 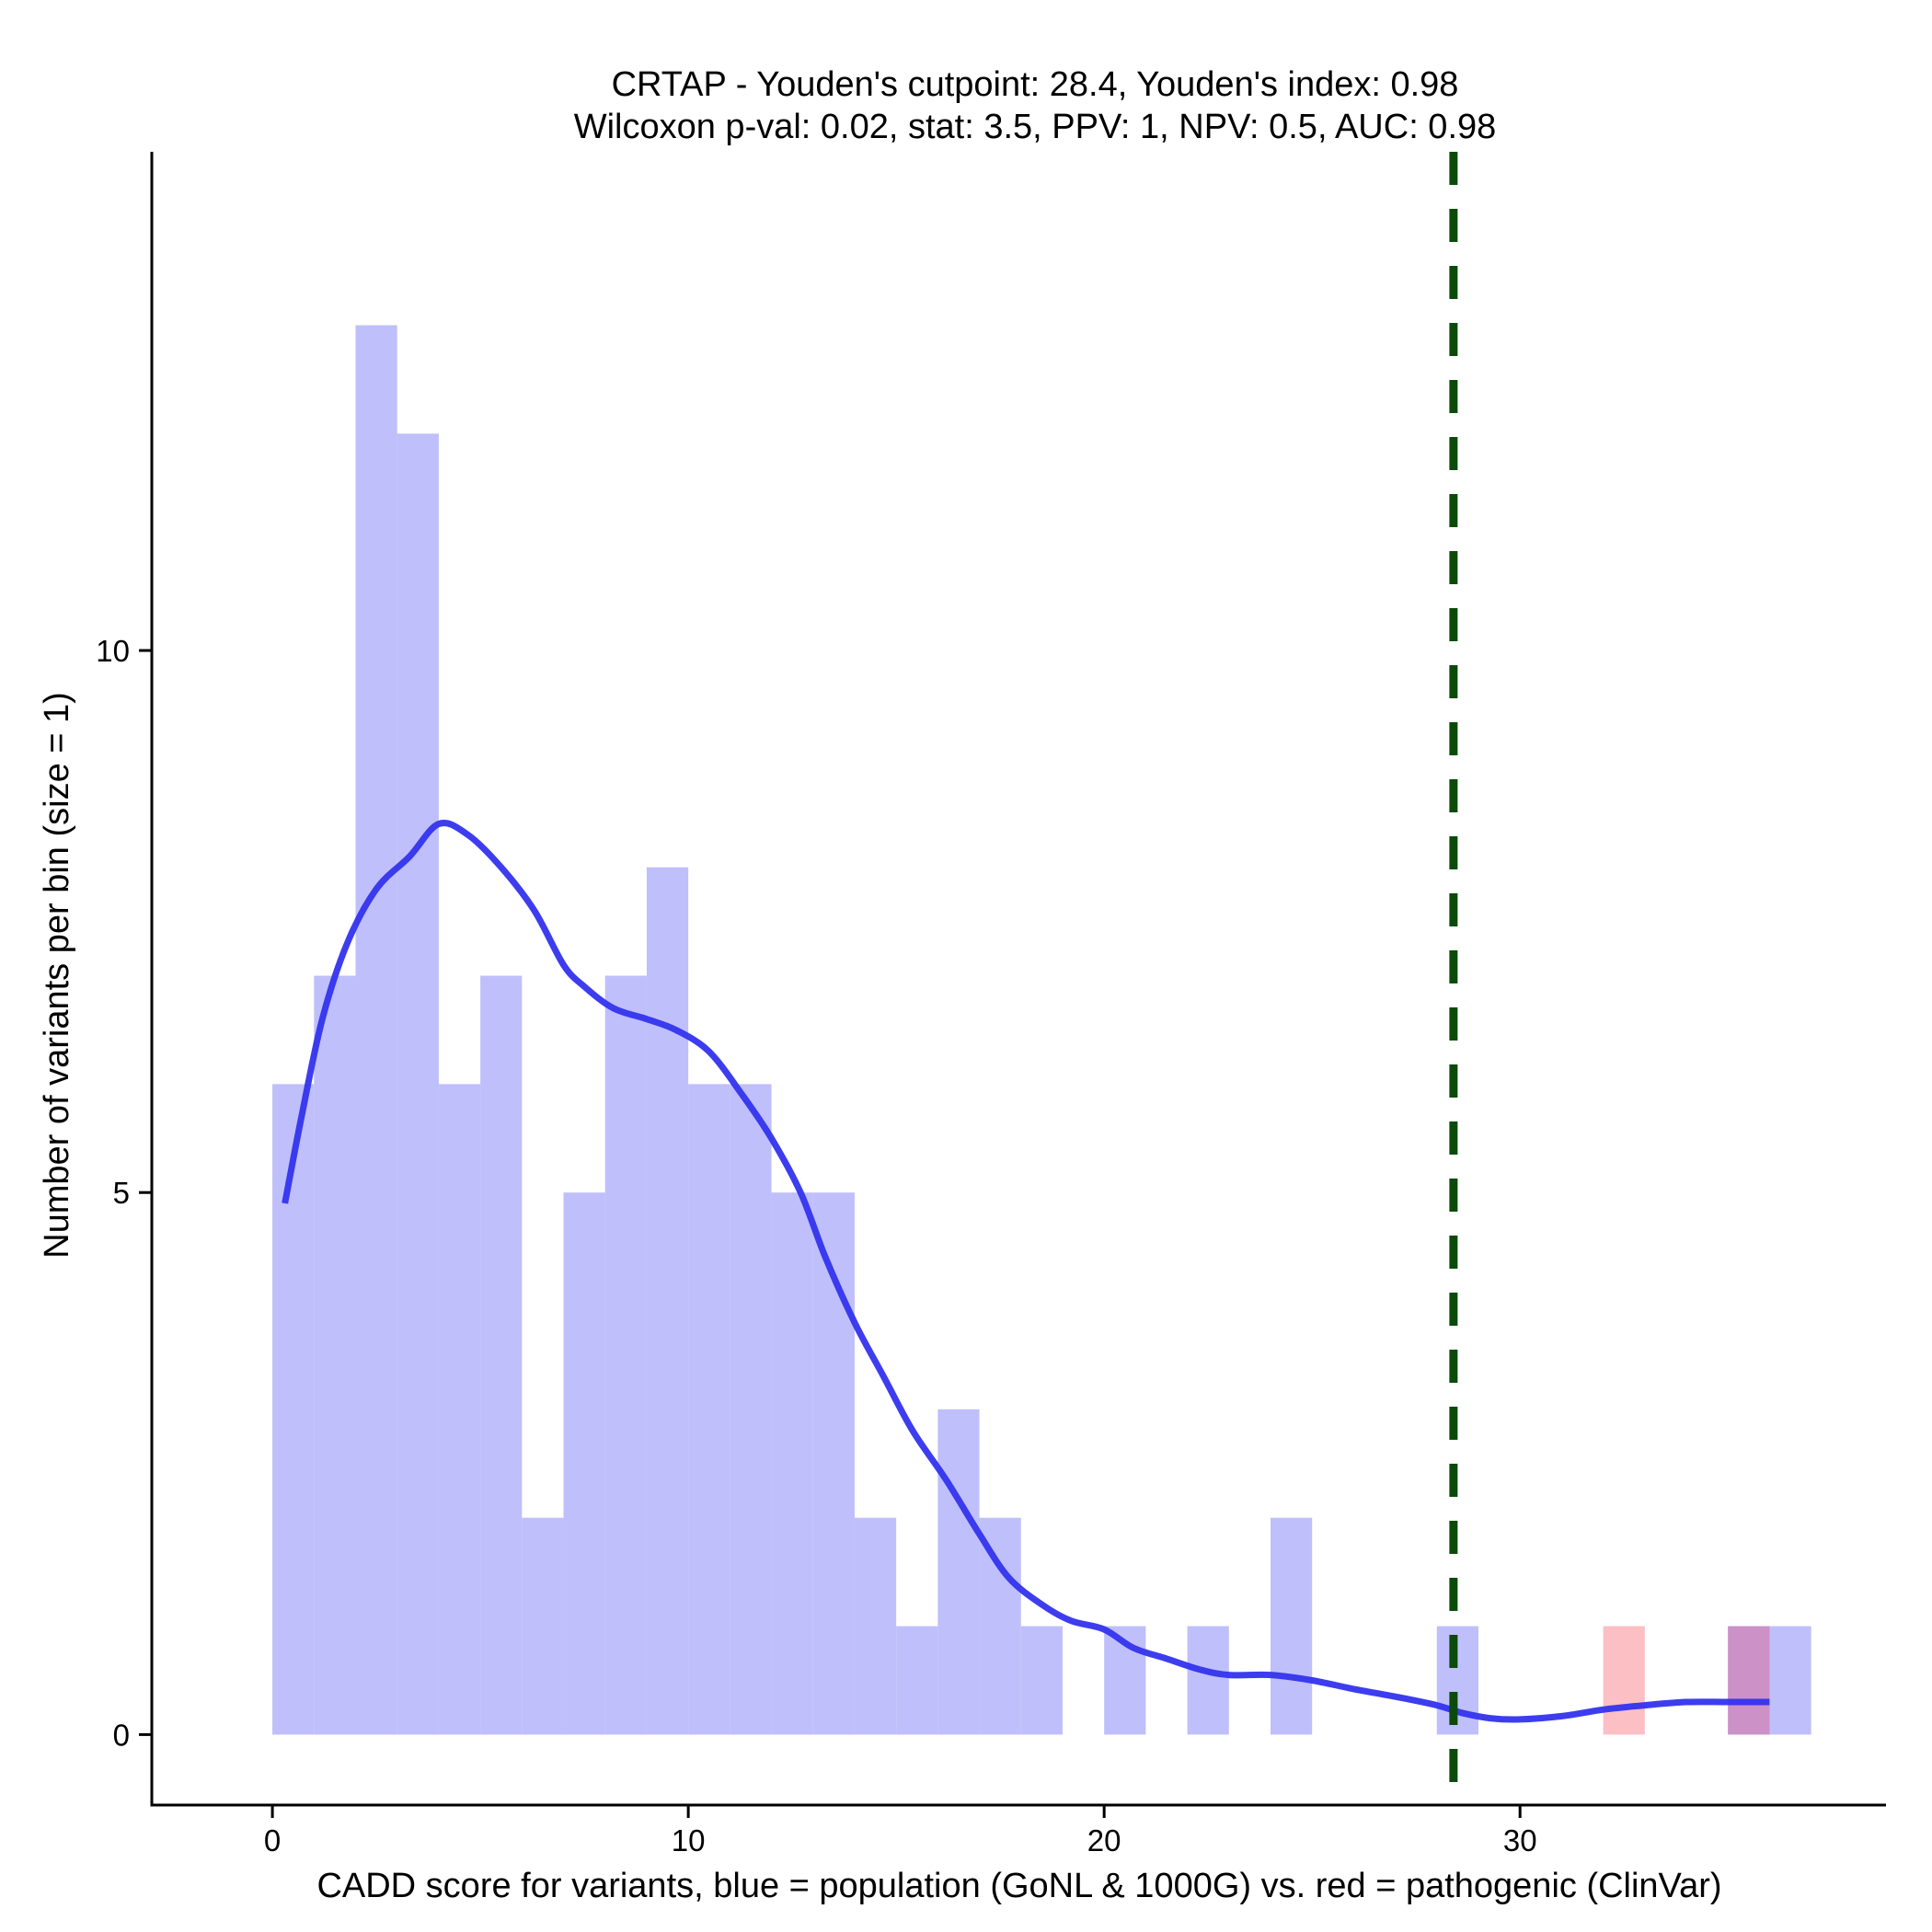 I want to click on overlap-bars, so click(x=1749, y=1680).